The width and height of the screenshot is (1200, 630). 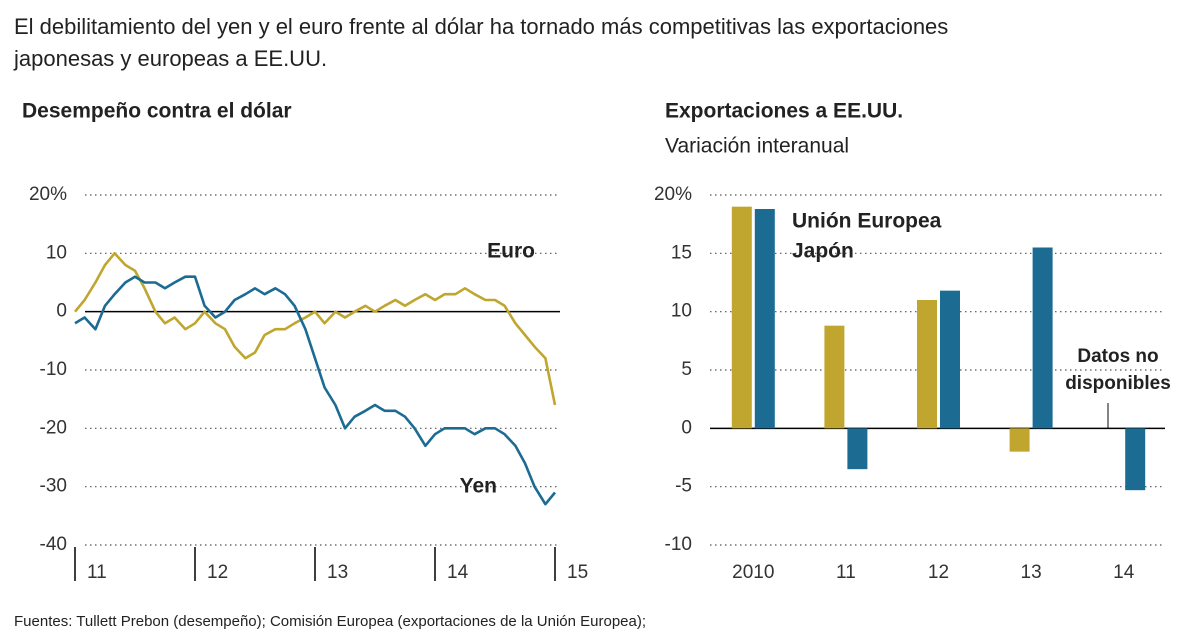 What do you see at coordinates (53, 544) in the screenshot?
I see `y-tick-label: -40` at bounding box center [53, 544].